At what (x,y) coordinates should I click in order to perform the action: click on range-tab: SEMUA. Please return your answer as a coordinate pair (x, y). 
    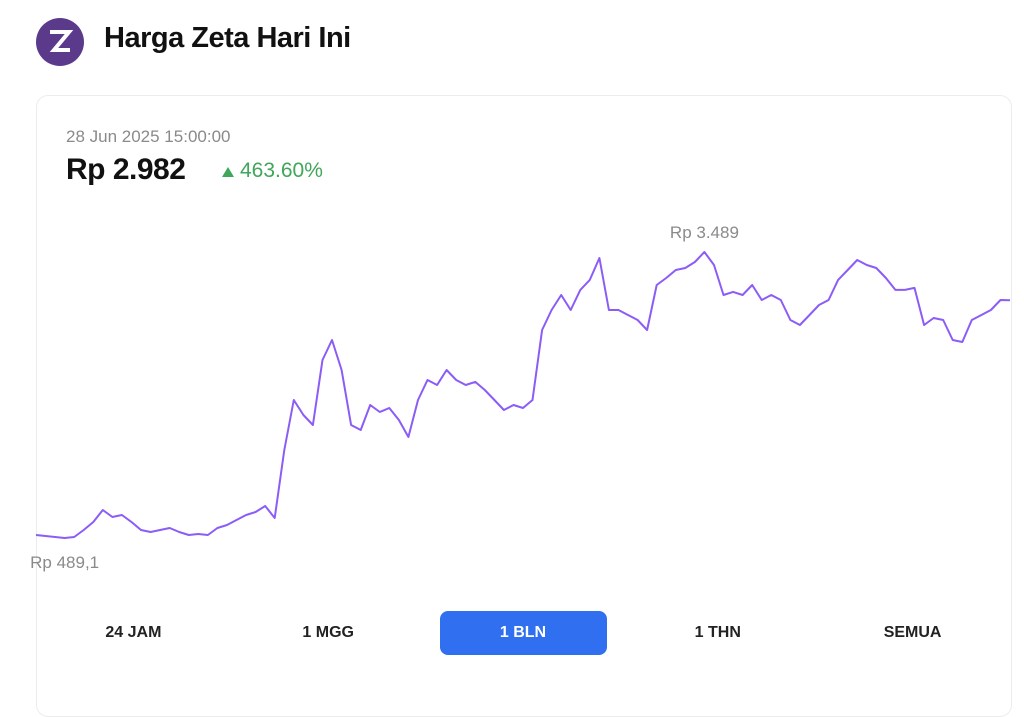
    Looking at the image, I should click on (912, 633).